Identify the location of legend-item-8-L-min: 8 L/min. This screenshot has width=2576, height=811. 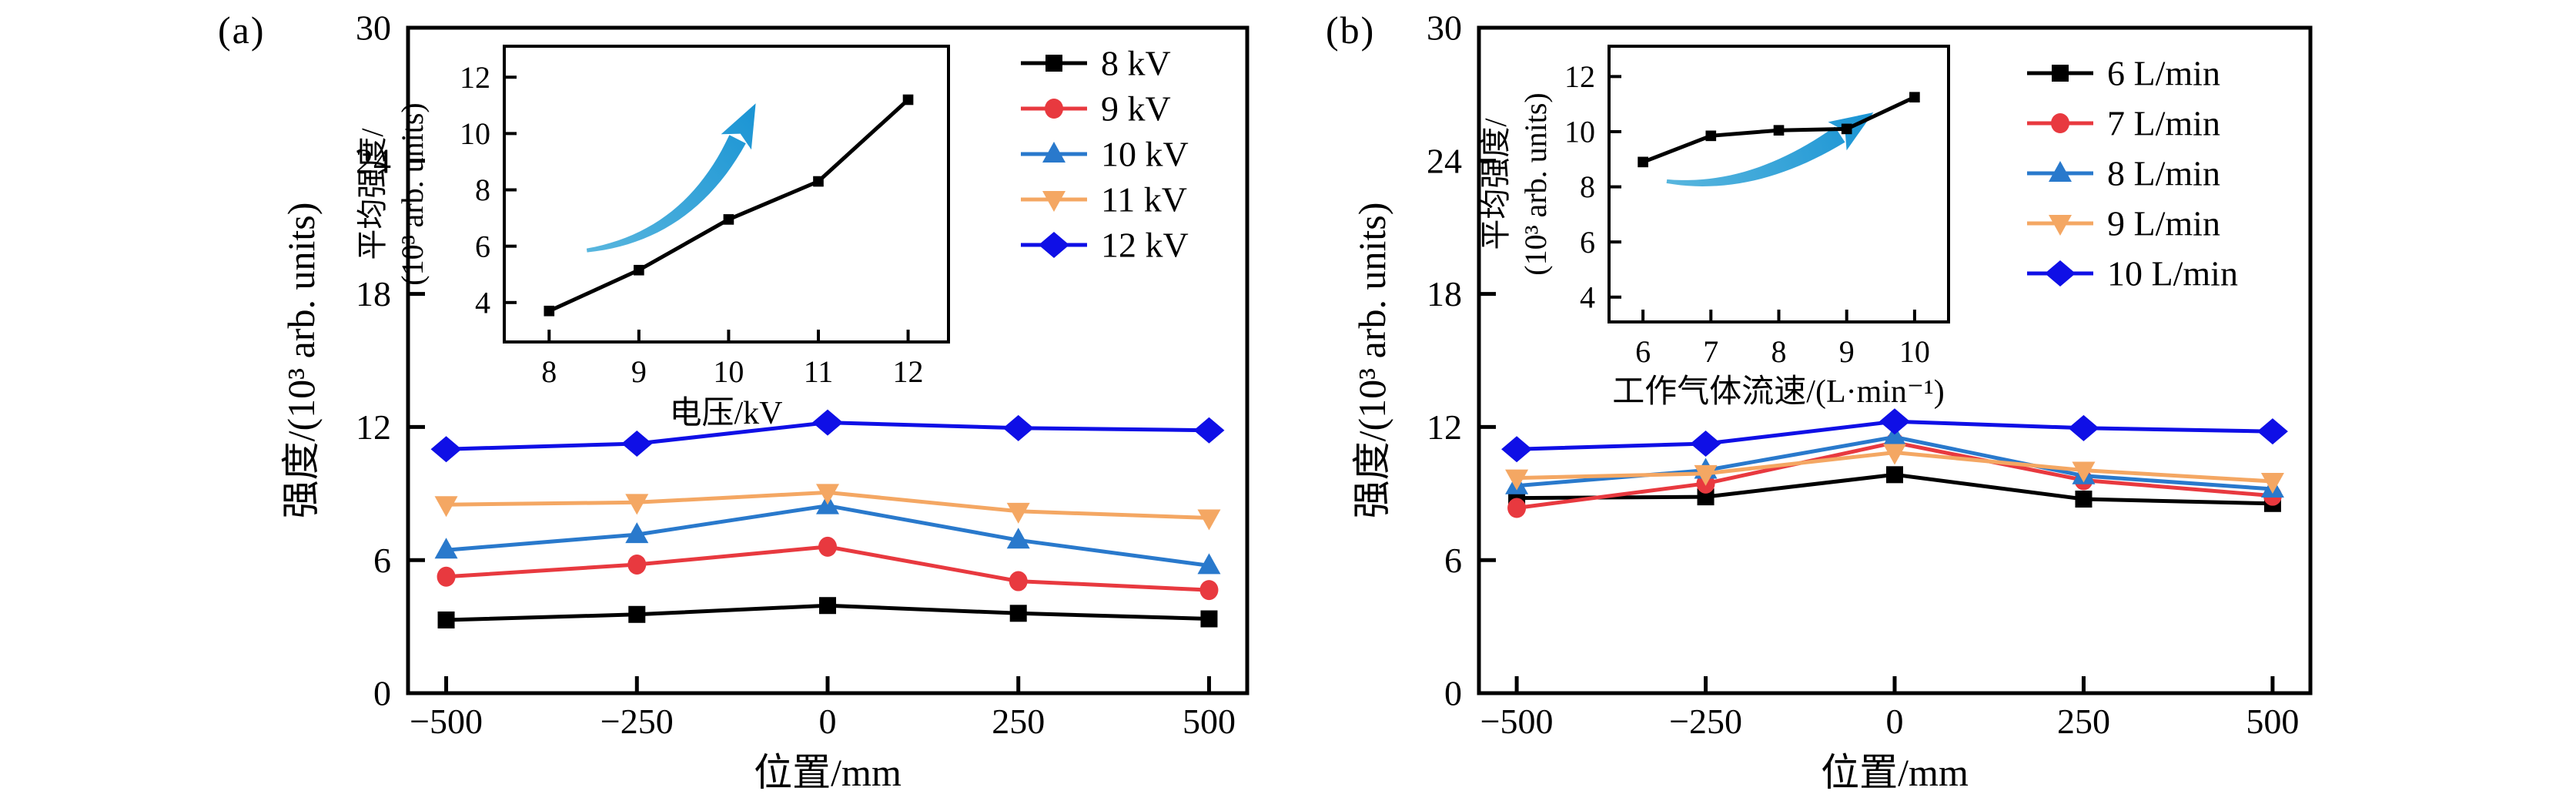
(2123, 173).